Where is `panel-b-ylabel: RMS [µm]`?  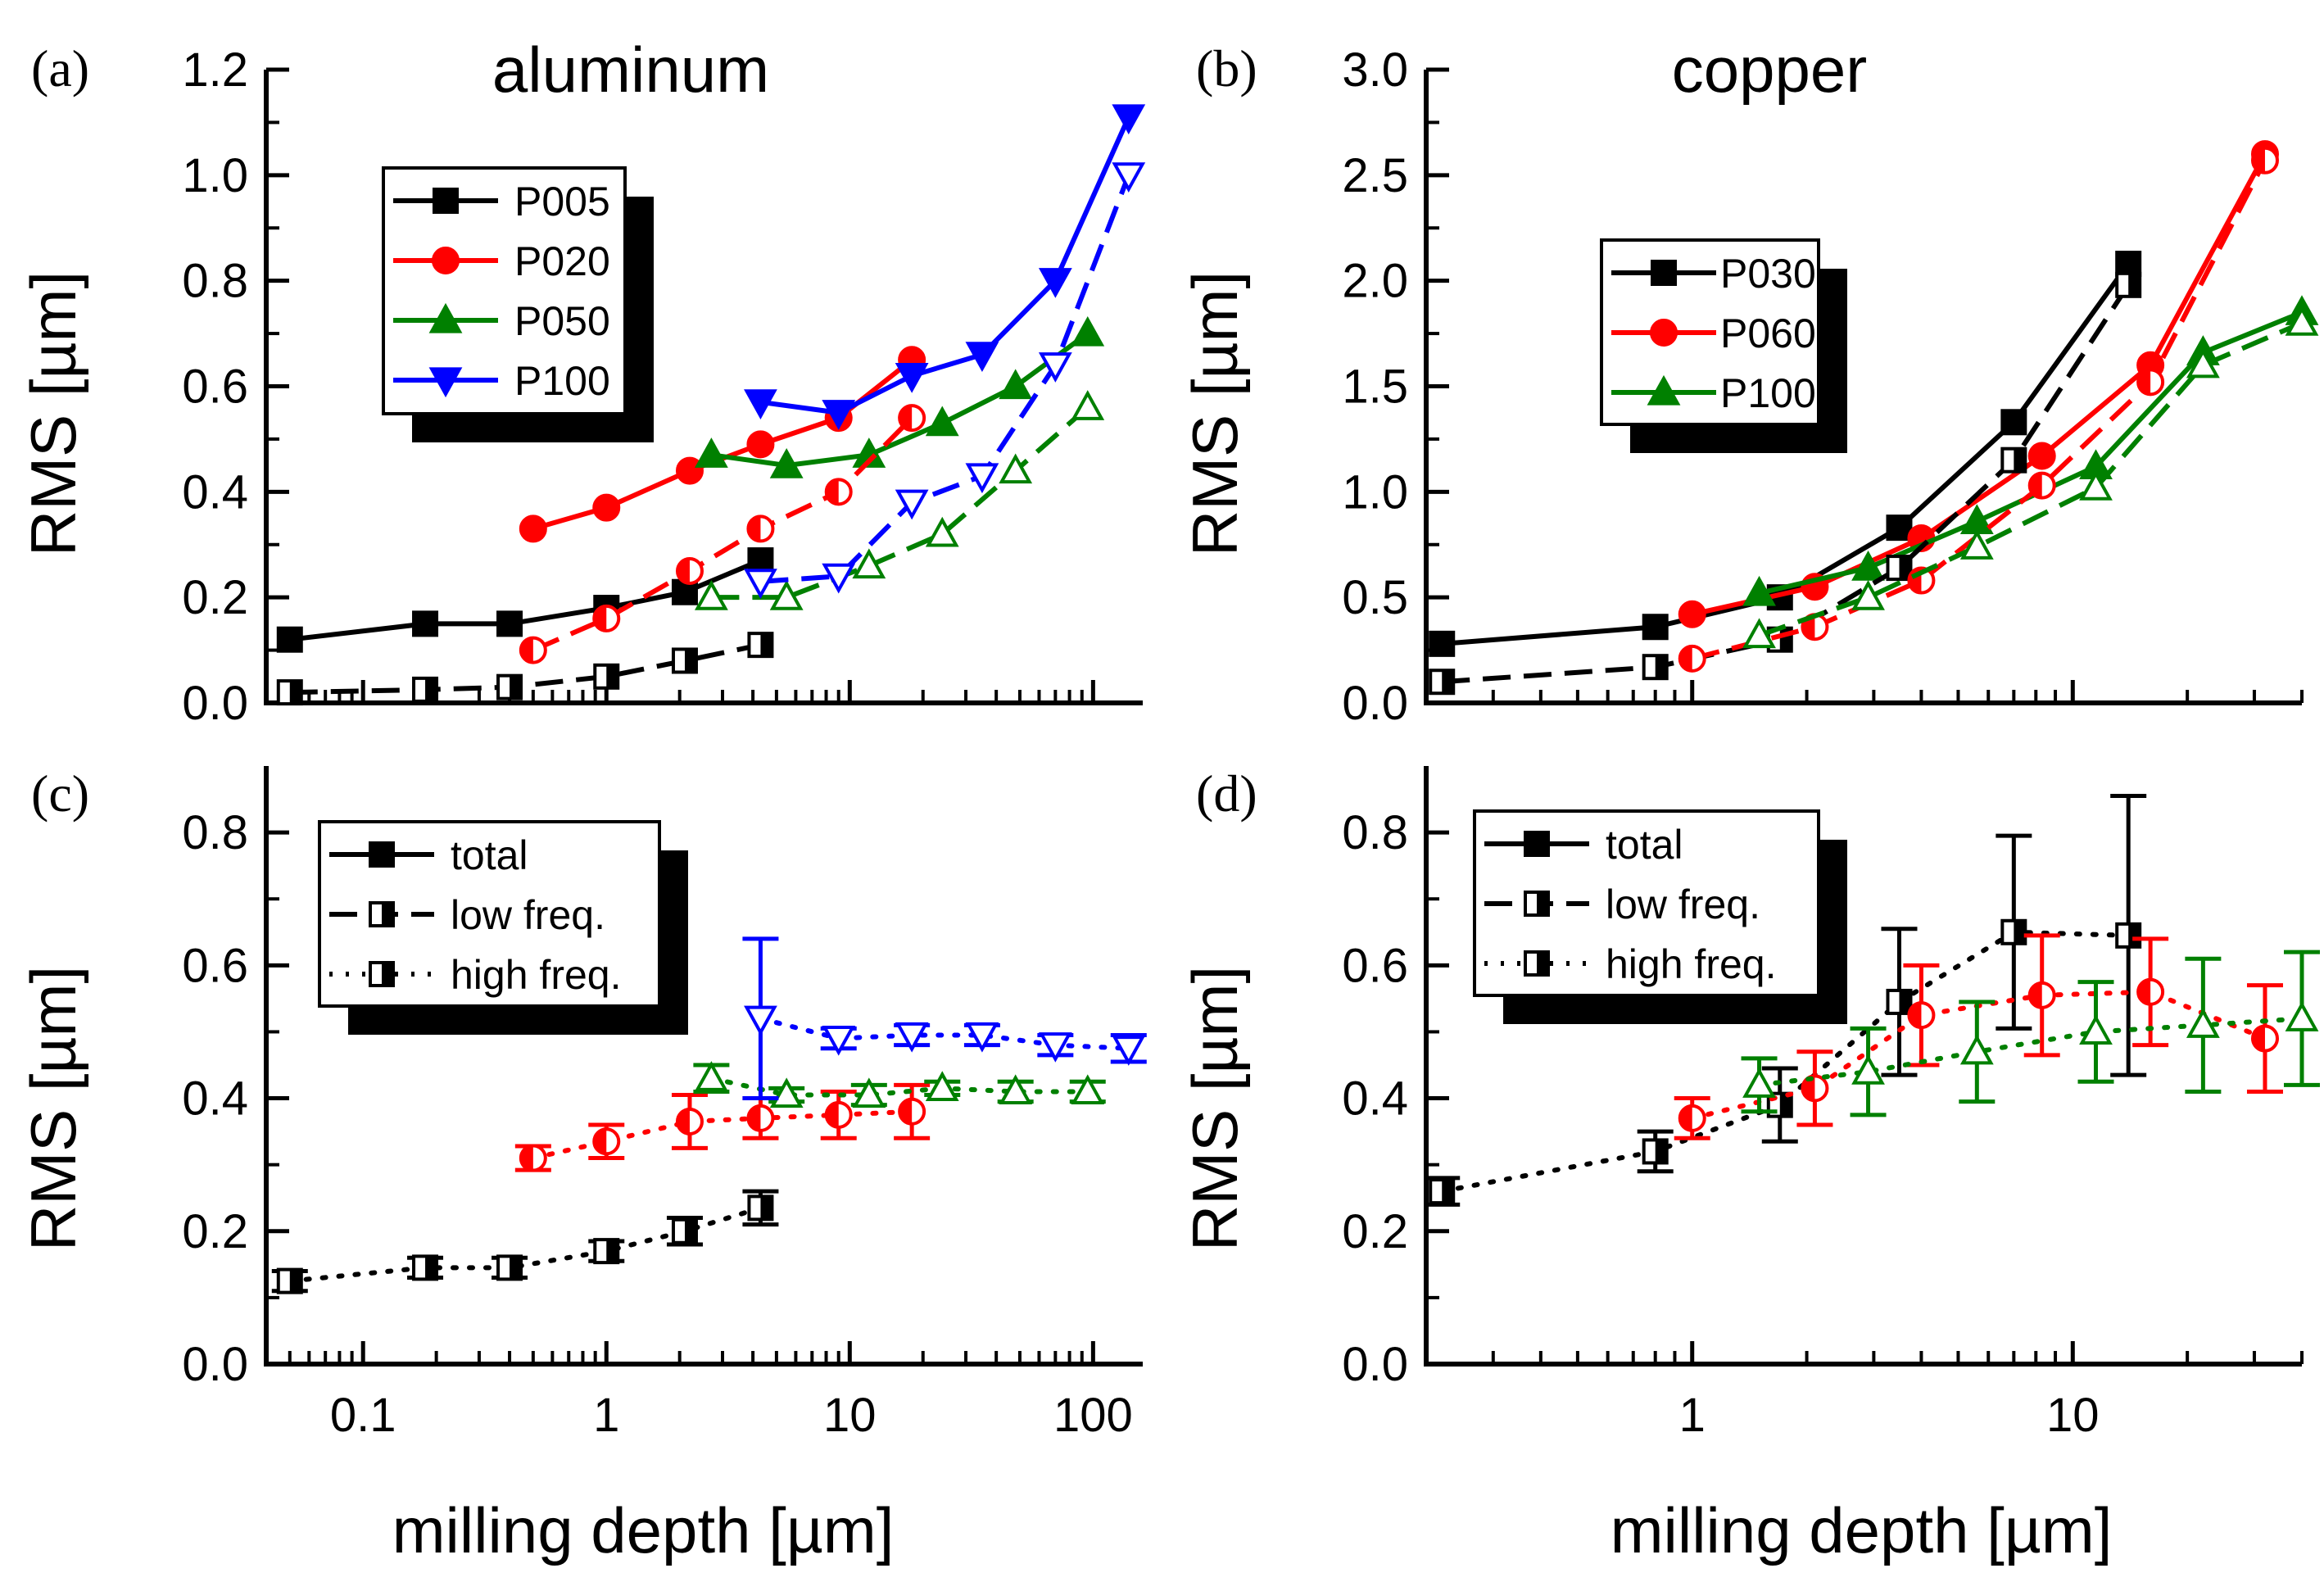 panel-b-ylabel: RMS [µm] is located at coordinates (1215, 413).